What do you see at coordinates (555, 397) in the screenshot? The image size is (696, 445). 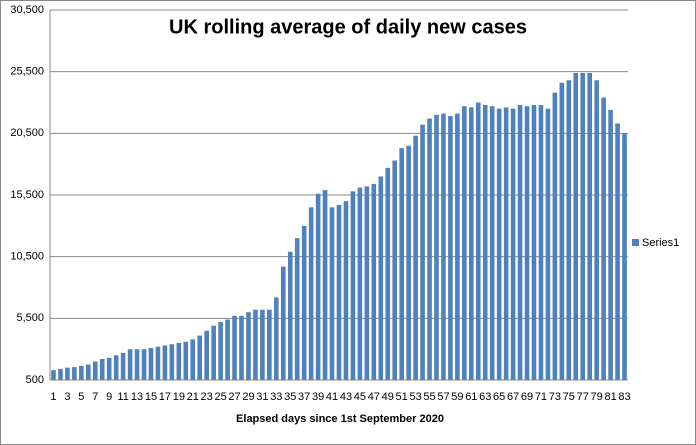 I see `x-tick-label: 73` at bounding box center [555, 397].